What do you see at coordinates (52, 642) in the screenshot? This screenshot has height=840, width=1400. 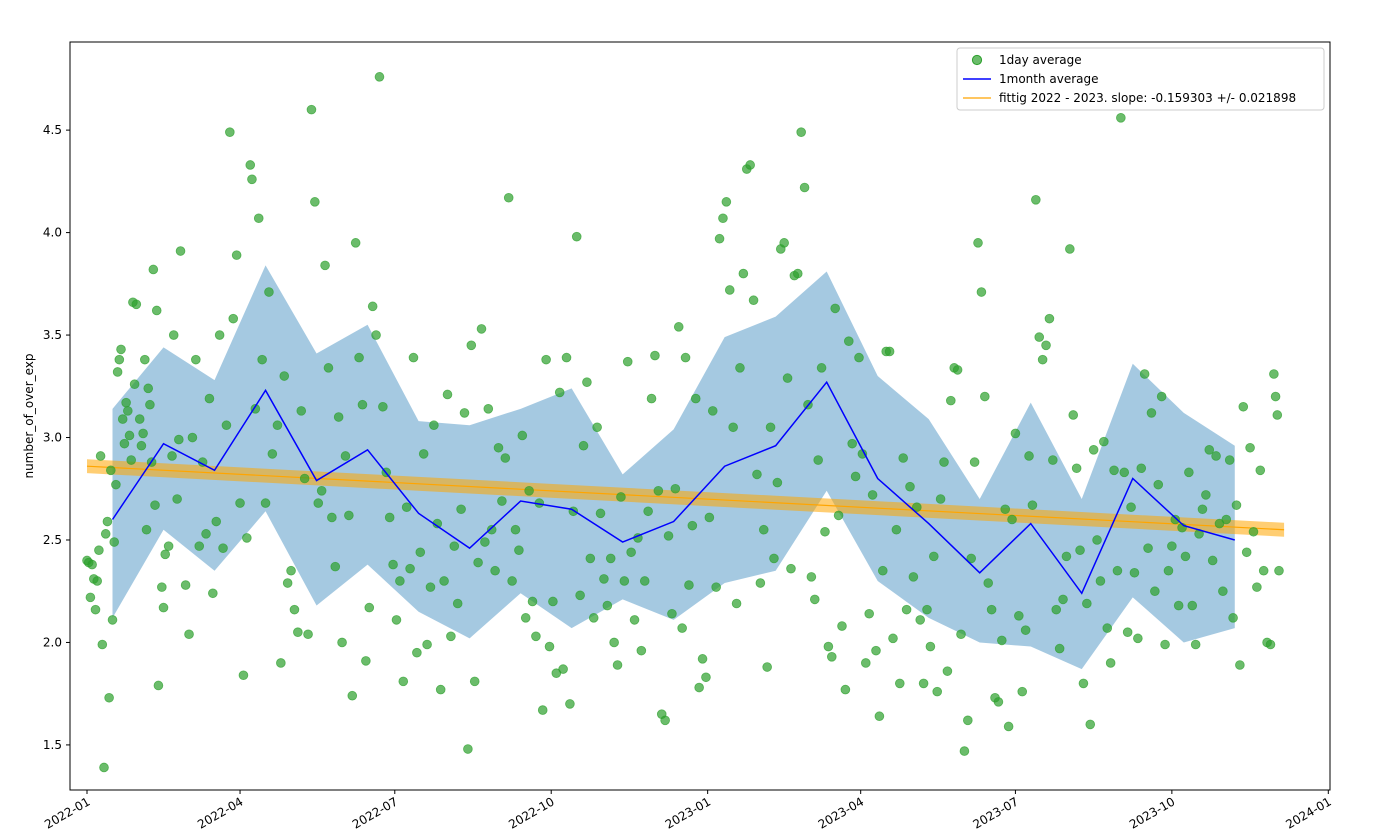 I see `y-tick-label: 2.0` at bounding box center [52, 642].